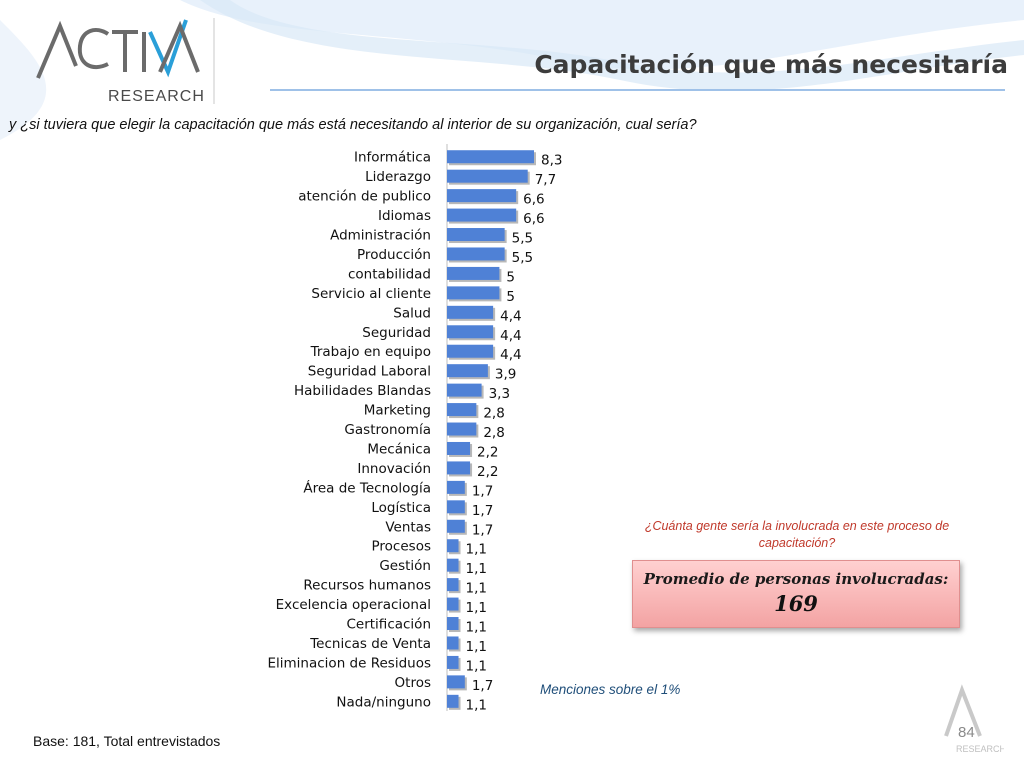 This screenshot has height=768, width=1024. Describe the element at coordinates (369, 372) in the screenshot. I see `category-label: Seguridad Laboral` at that location.